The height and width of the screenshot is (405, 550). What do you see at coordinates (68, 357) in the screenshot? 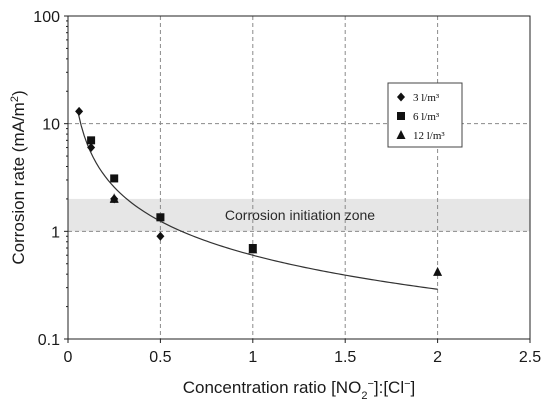
I see `x-tick-label: 0` at bounding box center [68, 357].